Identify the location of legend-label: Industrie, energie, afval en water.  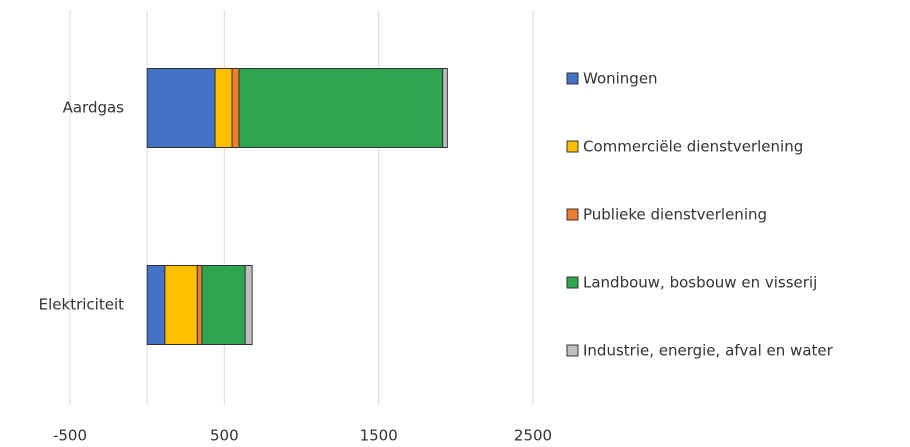
(708, 351).